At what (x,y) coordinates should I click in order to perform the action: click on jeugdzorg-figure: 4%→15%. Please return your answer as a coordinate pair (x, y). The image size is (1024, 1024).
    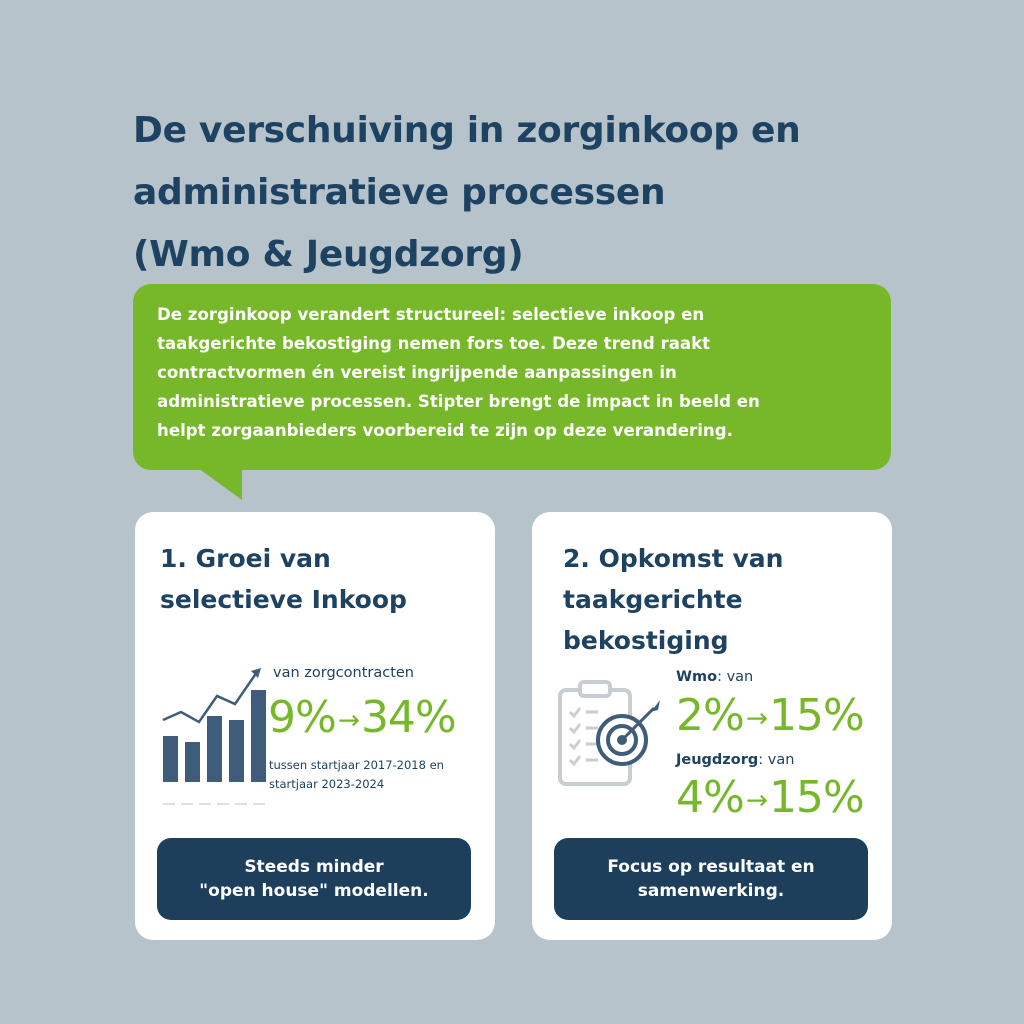
    Looking at the image, I should click on (770, 797).